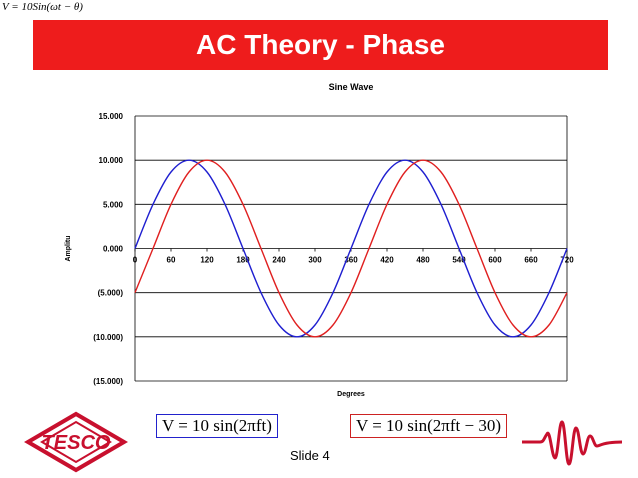  I want to click on x-tick-label: 60, so click(171, 260).